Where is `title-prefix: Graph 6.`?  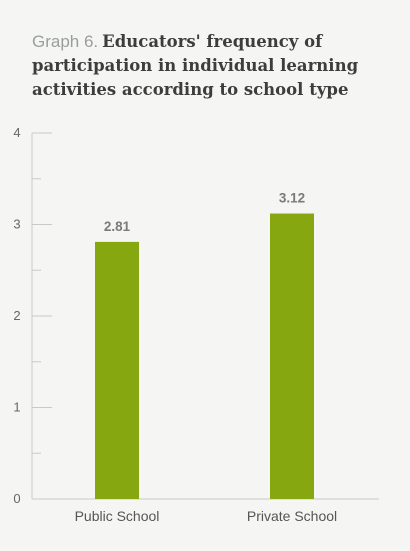 title-prefix: Graph 6. is located at coordinates (65, 41).